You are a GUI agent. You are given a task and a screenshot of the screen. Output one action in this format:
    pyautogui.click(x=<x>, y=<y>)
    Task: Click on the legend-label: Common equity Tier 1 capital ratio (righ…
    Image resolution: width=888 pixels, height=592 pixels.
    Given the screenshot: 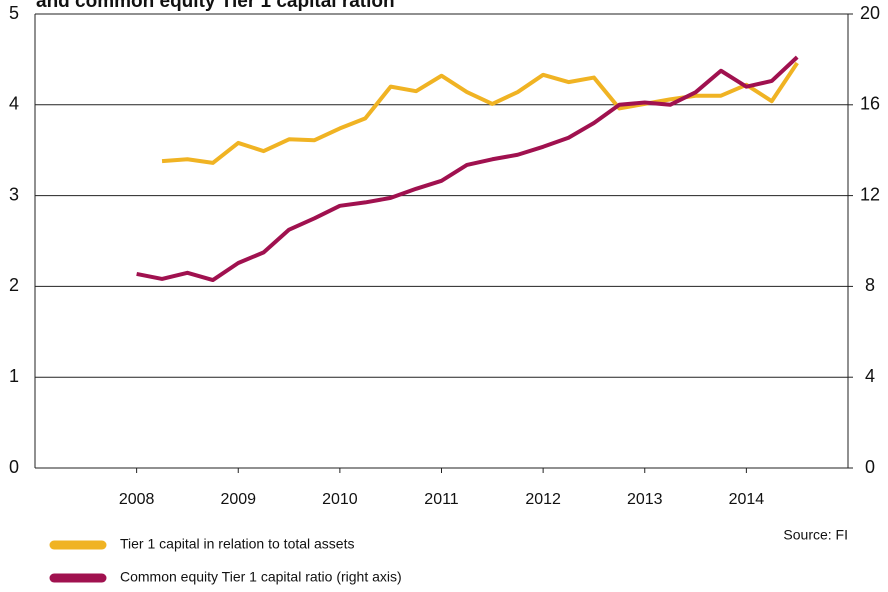 What is the action you would take?
    pyautogui.click(x=261, y=577)
    